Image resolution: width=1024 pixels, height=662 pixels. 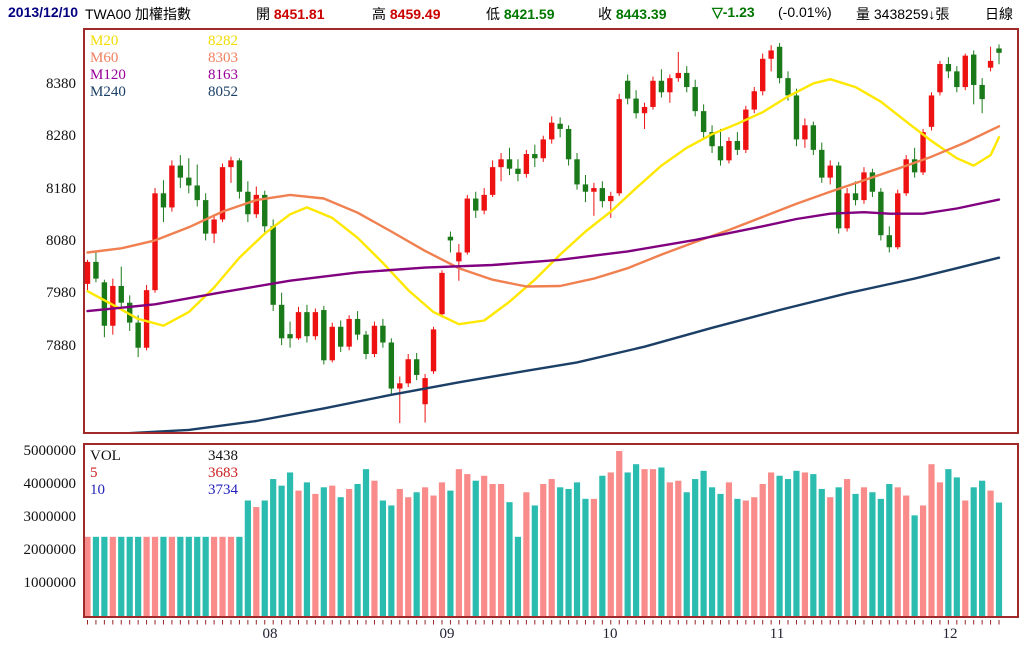 I want to click on low-quote: 低 8421.59, so click(x=520, y=14).